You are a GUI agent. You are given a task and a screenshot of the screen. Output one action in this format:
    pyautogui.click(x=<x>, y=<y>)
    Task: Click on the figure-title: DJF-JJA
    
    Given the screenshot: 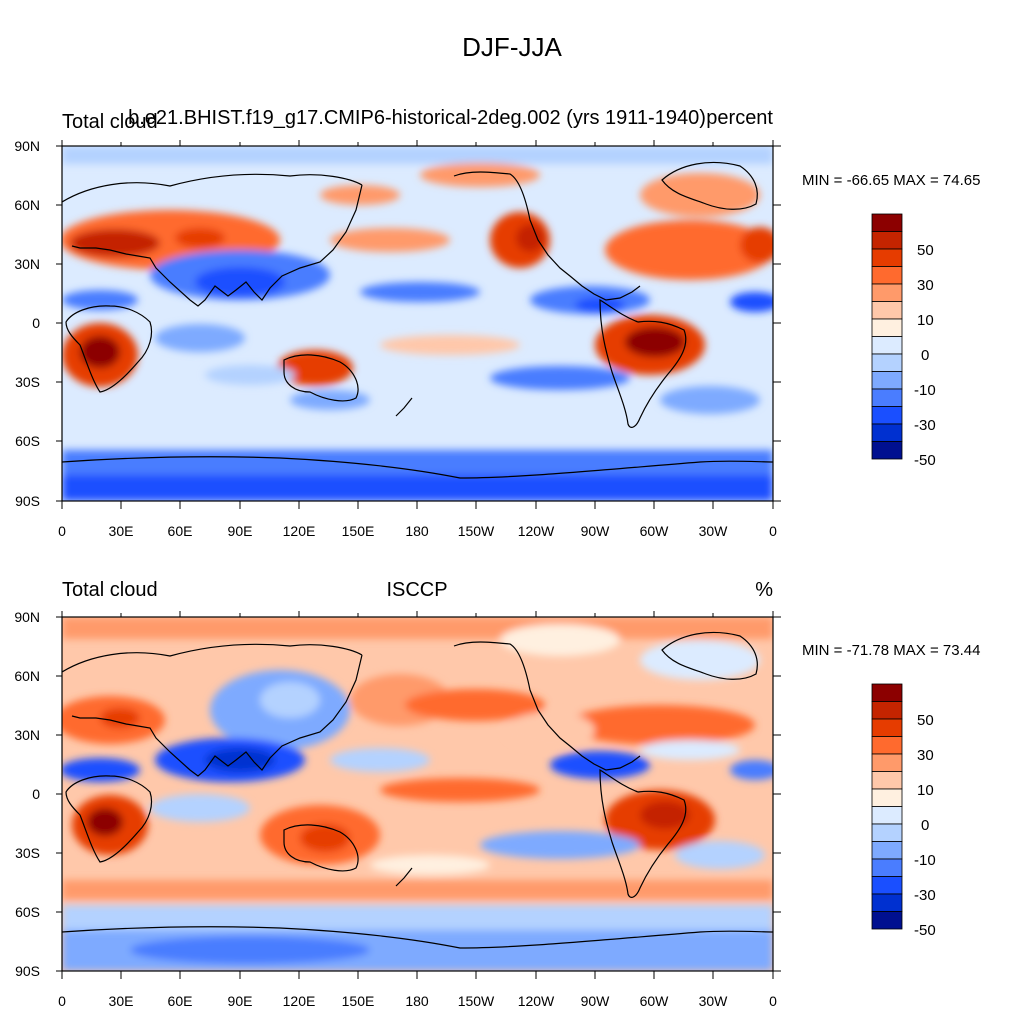 What is the action you would take?
    pyautogui.click(x=512, y=47)
    